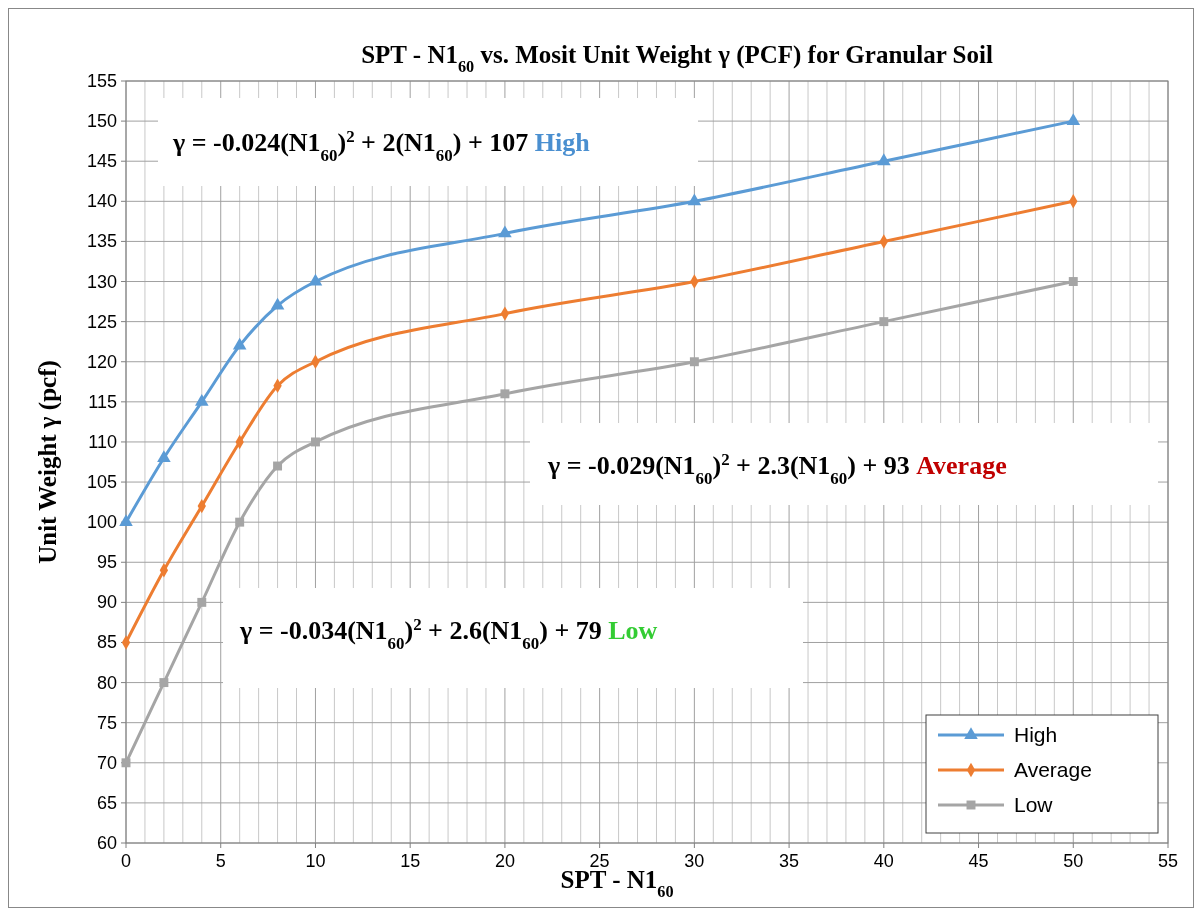 Image resolution: width=1202 pixels, height=918 pixels. Describe the element at coordinates (101, 482) in the screenshot. I see `y-tick-label: 105` at that location.